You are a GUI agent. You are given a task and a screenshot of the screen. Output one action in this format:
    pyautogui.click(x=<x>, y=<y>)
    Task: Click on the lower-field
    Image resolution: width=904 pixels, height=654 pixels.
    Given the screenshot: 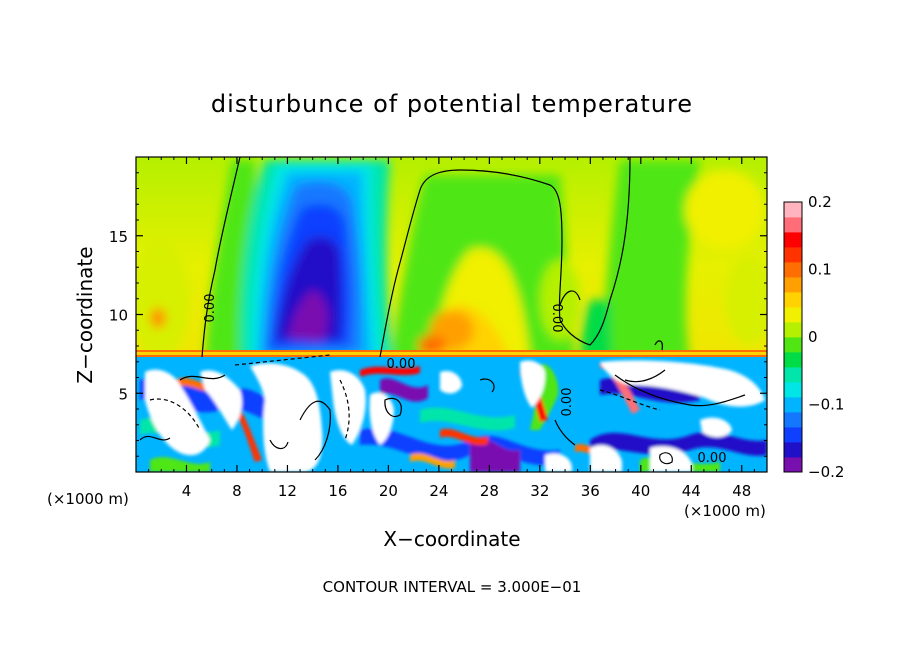 What is the action you would take?
    pyautogui.click(x=451, y=414)
    